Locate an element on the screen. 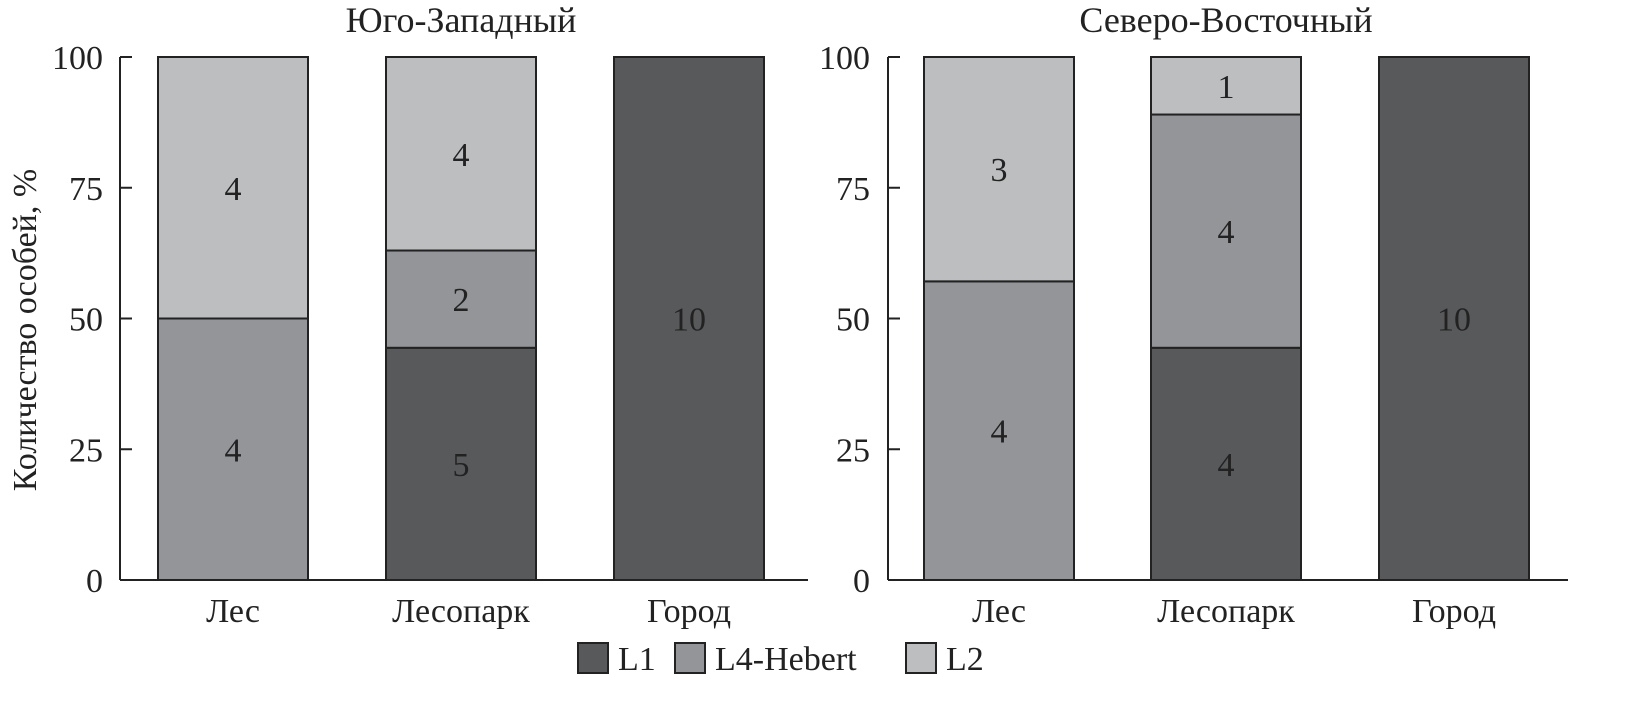 Image resolution: width=1645 pixels, height=714 pixels. legend-label: L4-Hebert is located at coordinates (786, 659).